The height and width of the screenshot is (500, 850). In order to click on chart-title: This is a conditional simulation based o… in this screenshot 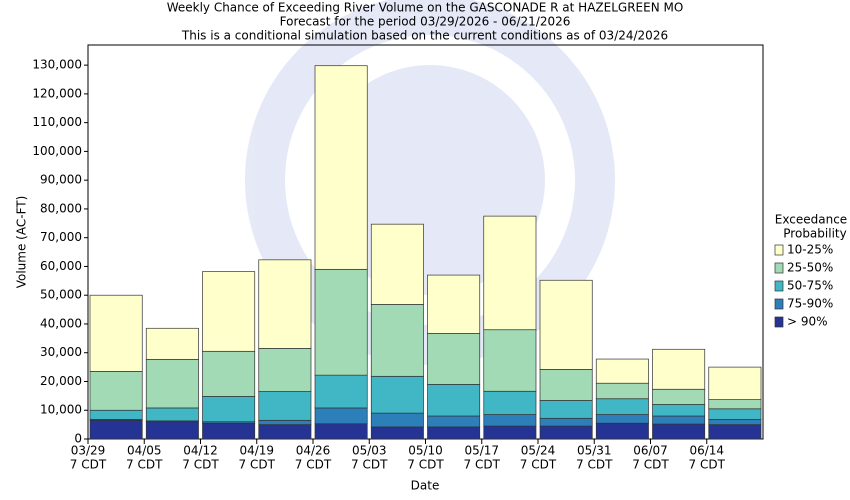, I will do `click(424, 36)`.